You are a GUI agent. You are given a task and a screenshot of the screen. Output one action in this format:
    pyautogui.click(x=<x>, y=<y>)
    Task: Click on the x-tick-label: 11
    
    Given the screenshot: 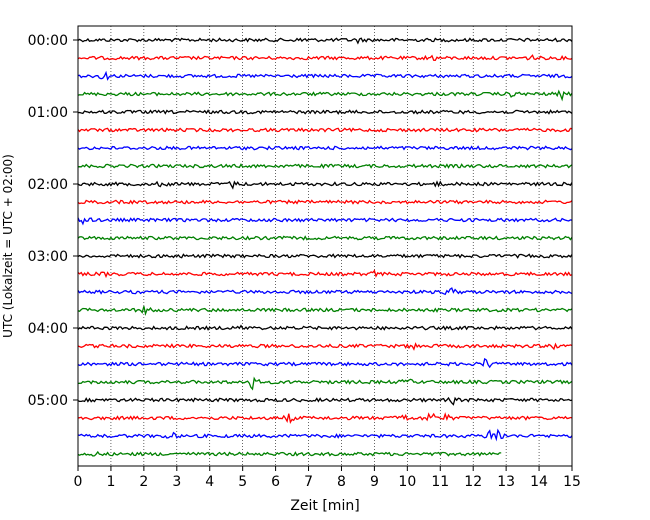 What is the action you would take?
    pyautogui.click(x=440, y=482)
    